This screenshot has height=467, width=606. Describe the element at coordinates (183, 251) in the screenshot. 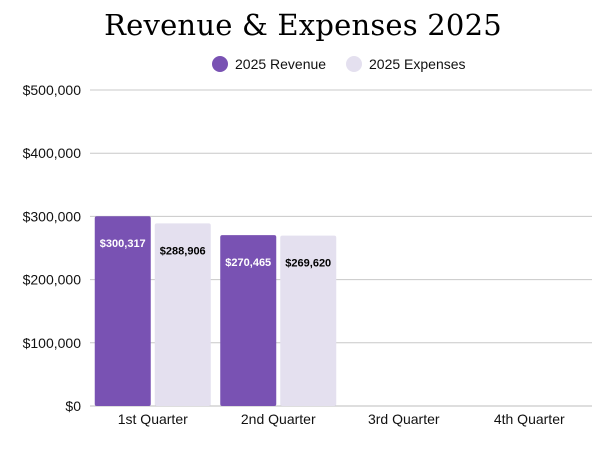

I see `data-label: $288,906` at that location.